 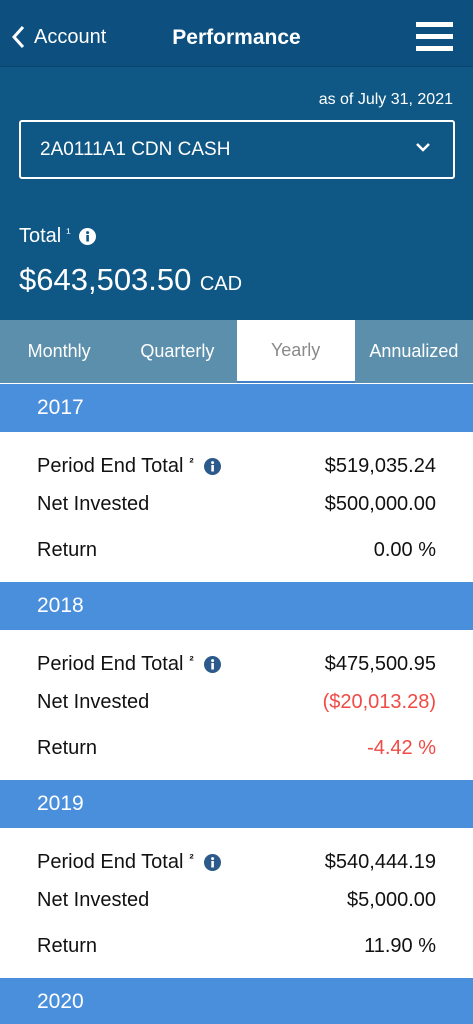 I want to click on tab: Annualized, so click(x=414, y=351).